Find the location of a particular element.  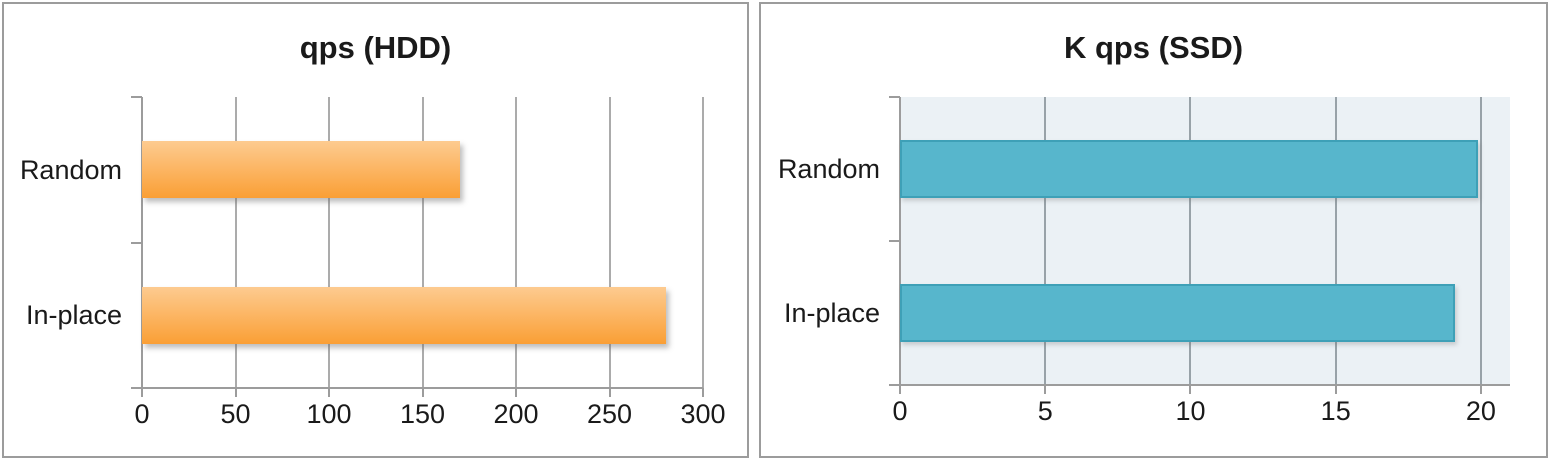

x-tick-label-20: 20 is located at coordinates (1480, 411).